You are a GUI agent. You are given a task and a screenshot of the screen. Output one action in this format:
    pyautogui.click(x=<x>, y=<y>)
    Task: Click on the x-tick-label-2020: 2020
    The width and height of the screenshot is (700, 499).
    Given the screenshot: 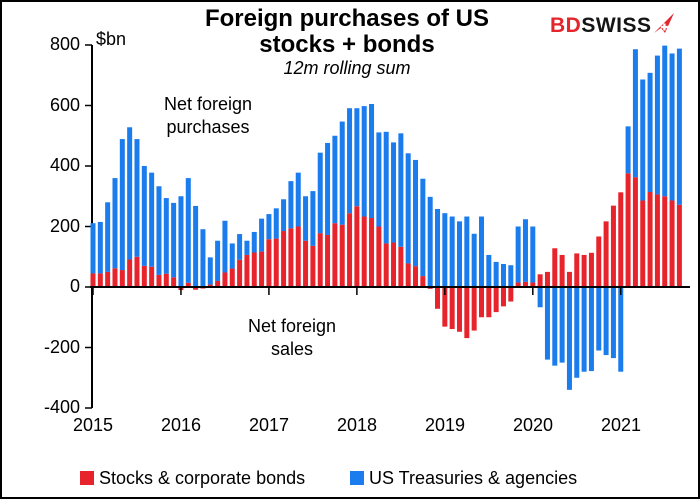 What is the action you would take?
    pyautogui.click(x=533, y=425)
    